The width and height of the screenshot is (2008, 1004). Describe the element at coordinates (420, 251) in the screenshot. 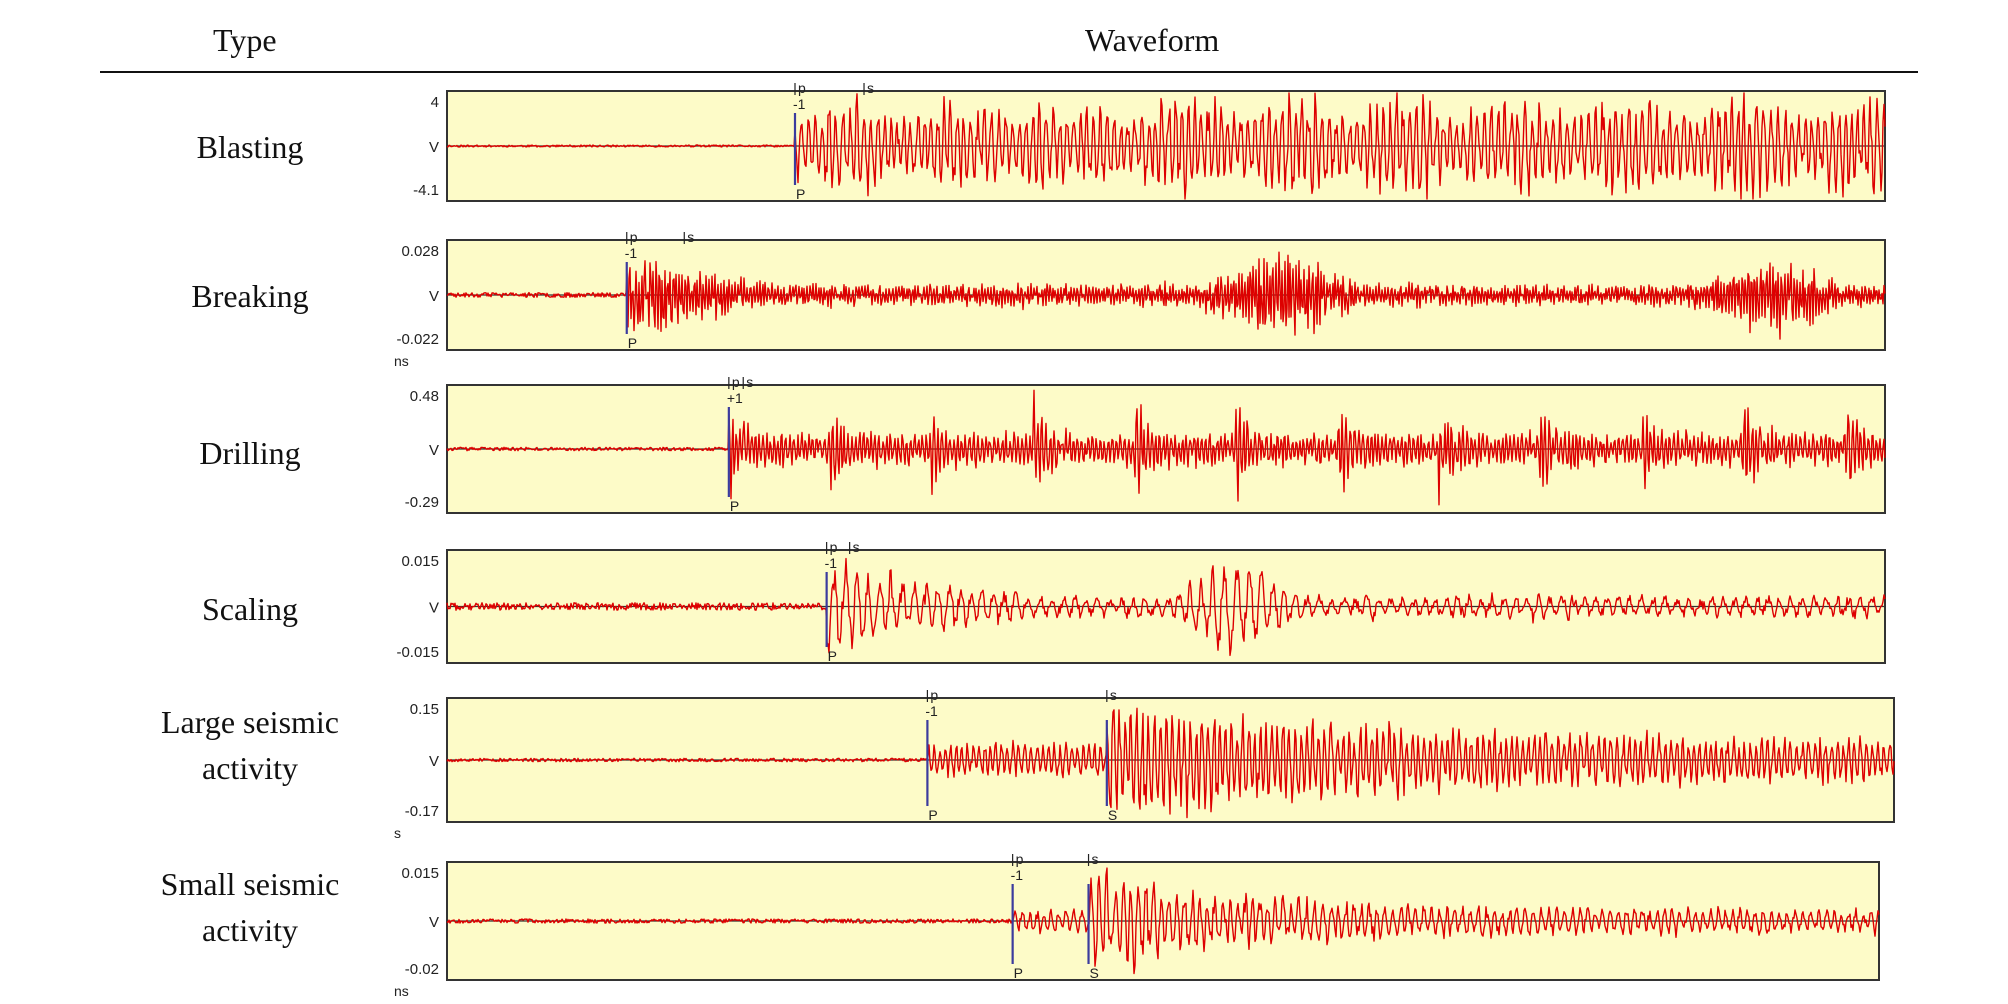

I see `y-max-label: 0.028` at that location.